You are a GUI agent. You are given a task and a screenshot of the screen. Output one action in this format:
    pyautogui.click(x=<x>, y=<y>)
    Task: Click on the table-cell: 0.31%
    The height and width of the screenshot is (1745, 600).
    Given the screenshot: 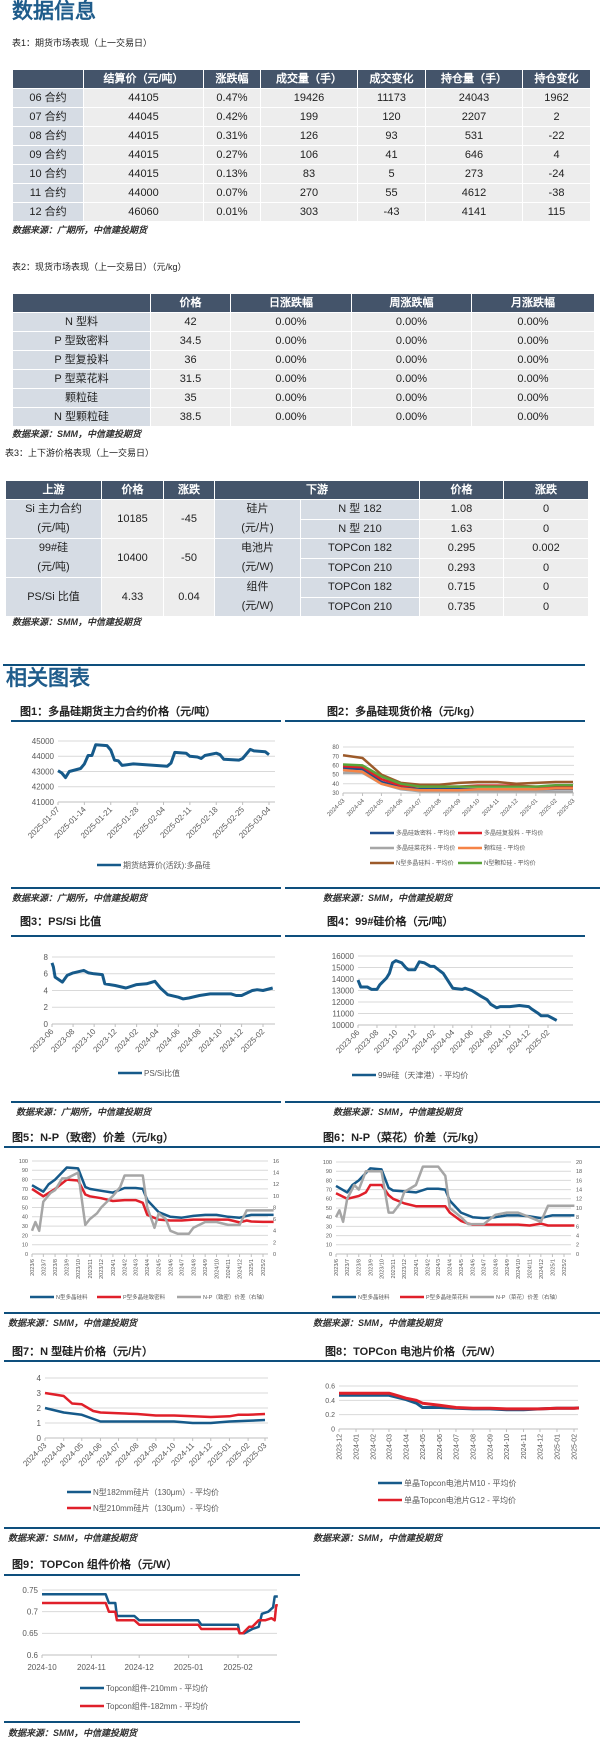 What is the action you would take?
    pyautogui.click(x=232, y=136)
    